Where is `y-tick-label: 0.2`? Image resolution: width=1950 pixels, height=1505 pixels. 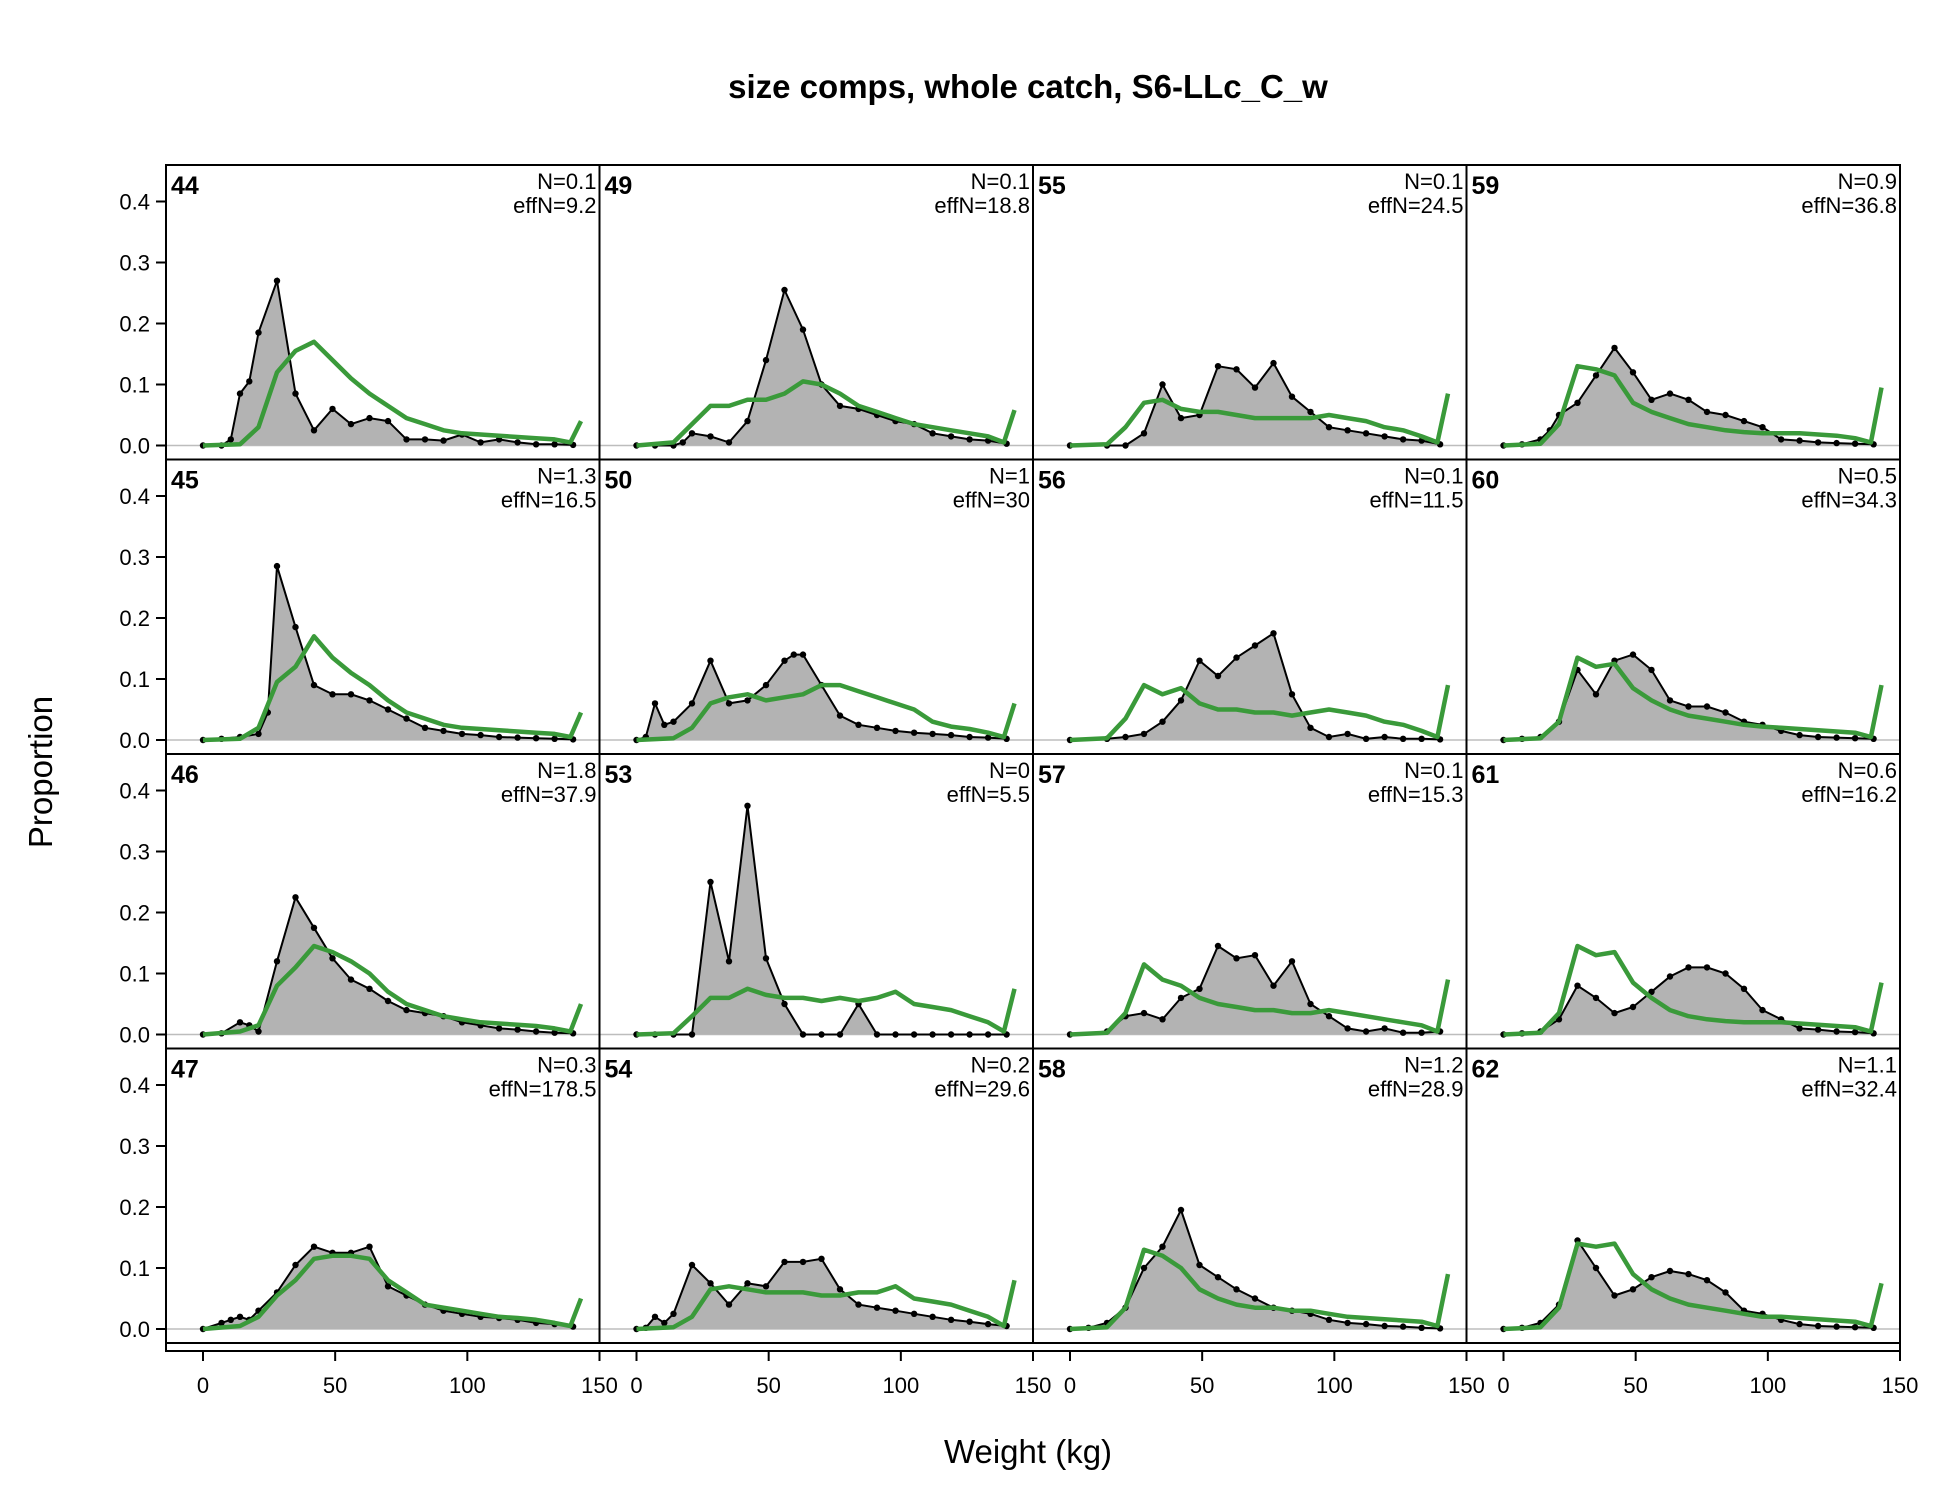
y-tick-label: 0.2 is located at coordinates (134, 1207).